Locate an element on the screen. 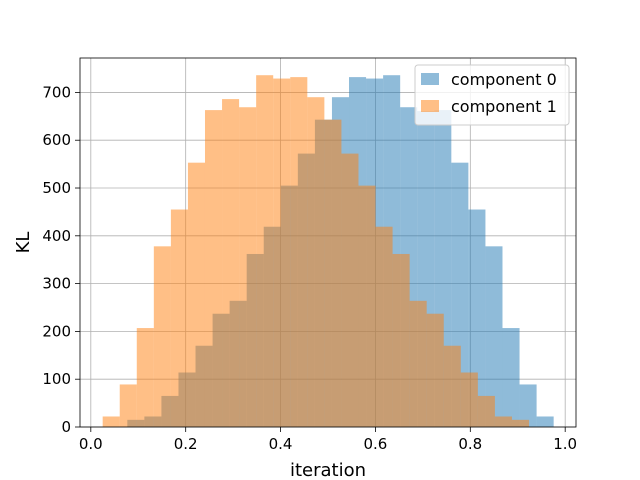  y-tick-label: 400 is located at coordinates (56, 236).